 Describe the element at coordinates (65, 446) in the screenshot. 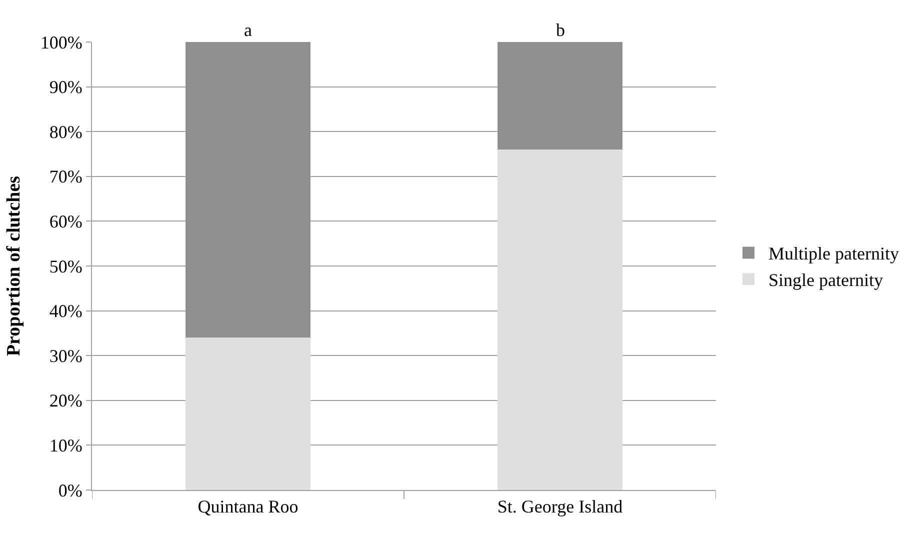

I see `y-tick-label: 10%` at that location.